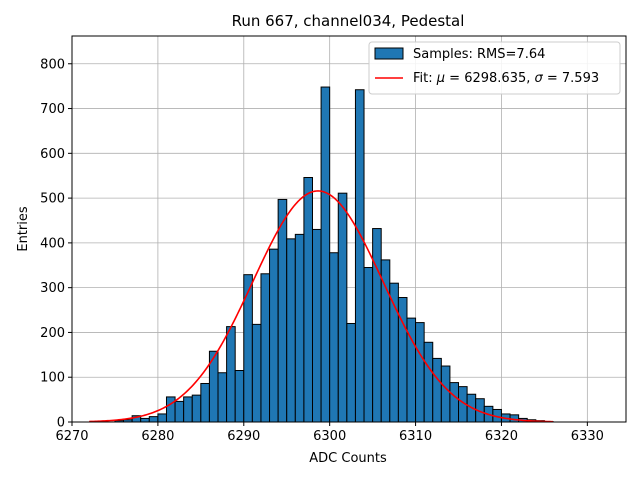  I want to click on y-tick-label: 600, so click(52, 154).